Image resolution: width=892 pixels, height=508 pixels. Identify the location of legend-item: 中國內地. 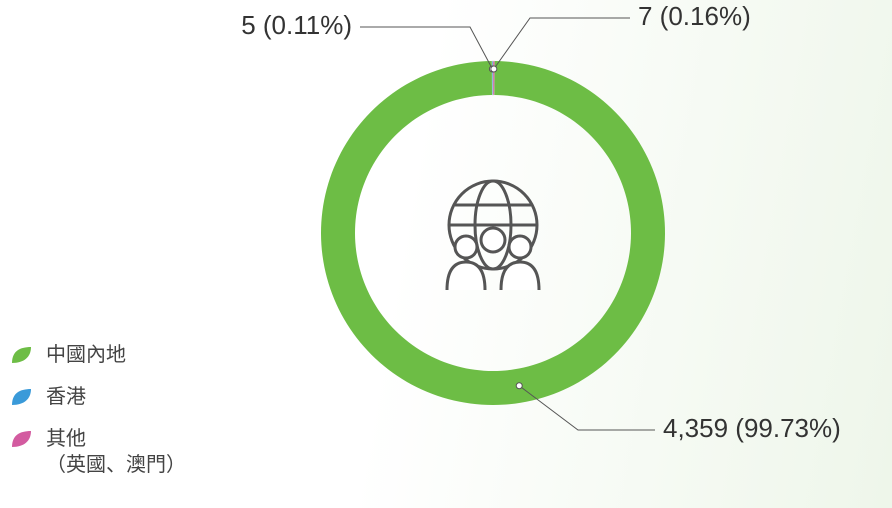
(98, 355).